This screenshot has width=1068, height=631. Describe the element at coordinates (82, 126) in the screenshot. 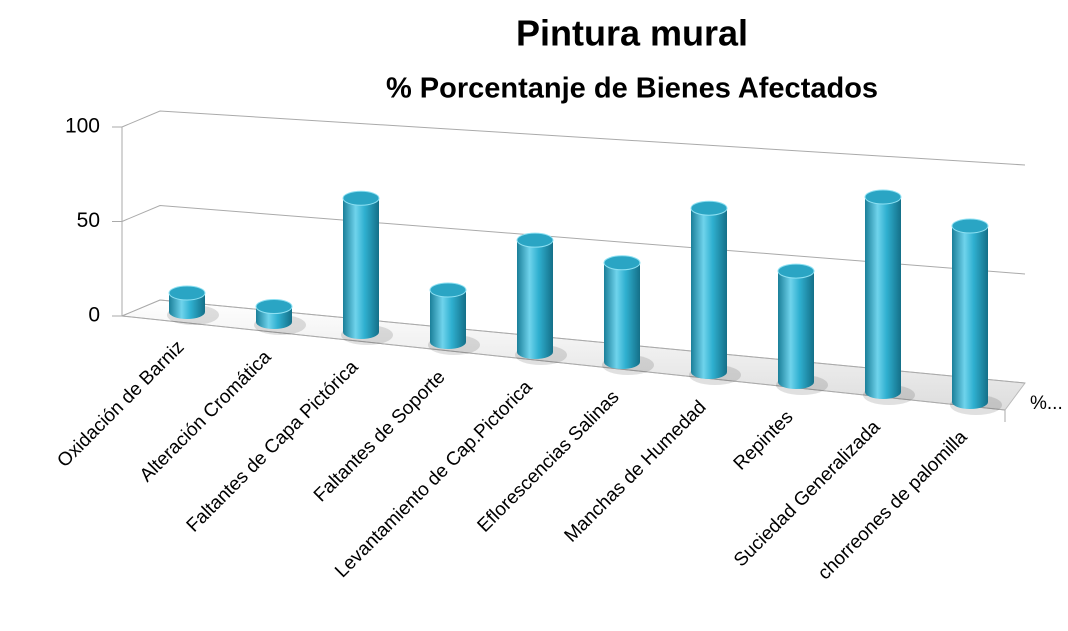

I see `y-tick-label: 100` at that location.